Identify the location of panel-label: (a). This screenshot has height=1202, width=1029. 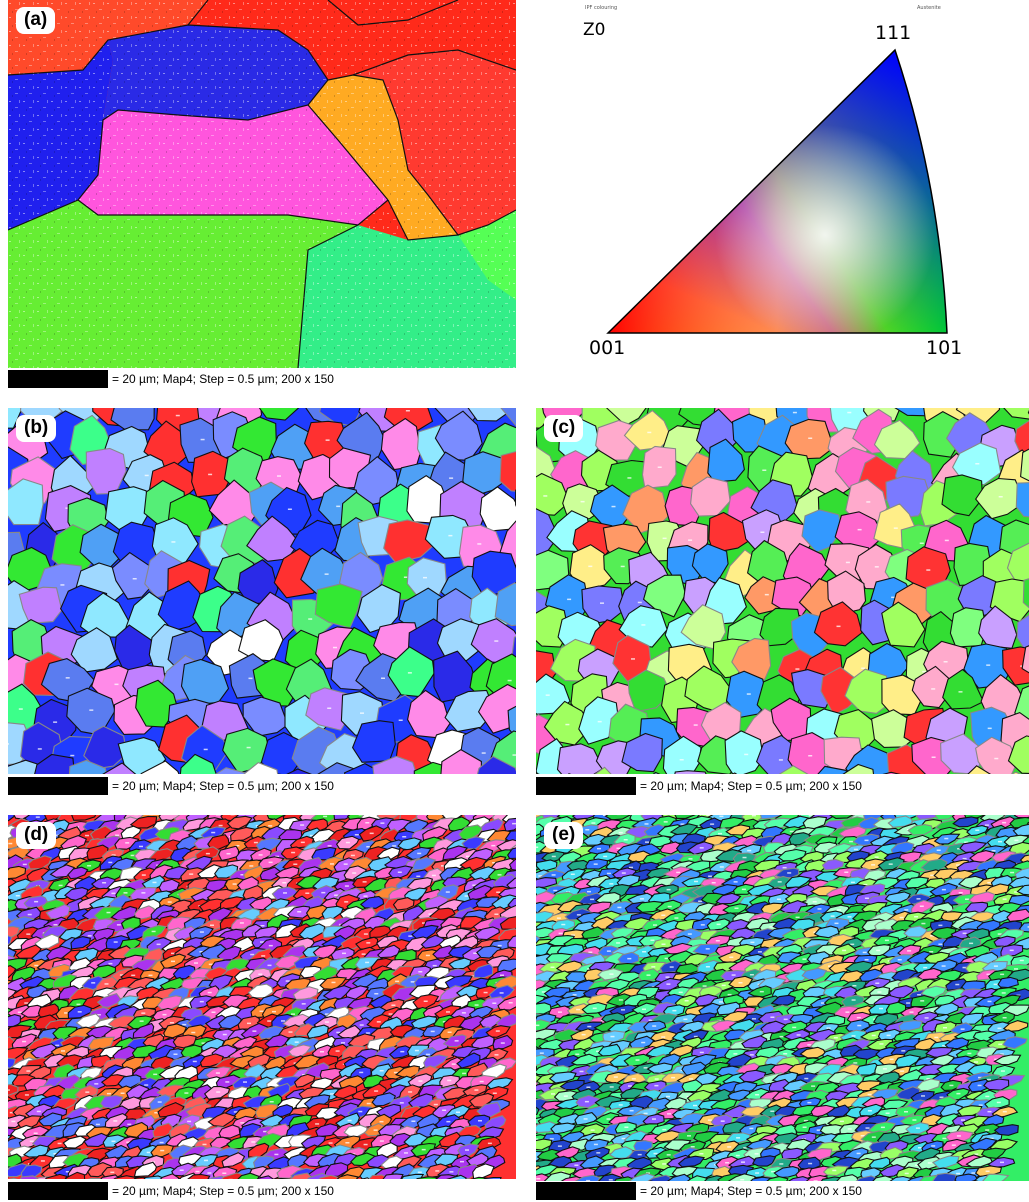
(36, 20).